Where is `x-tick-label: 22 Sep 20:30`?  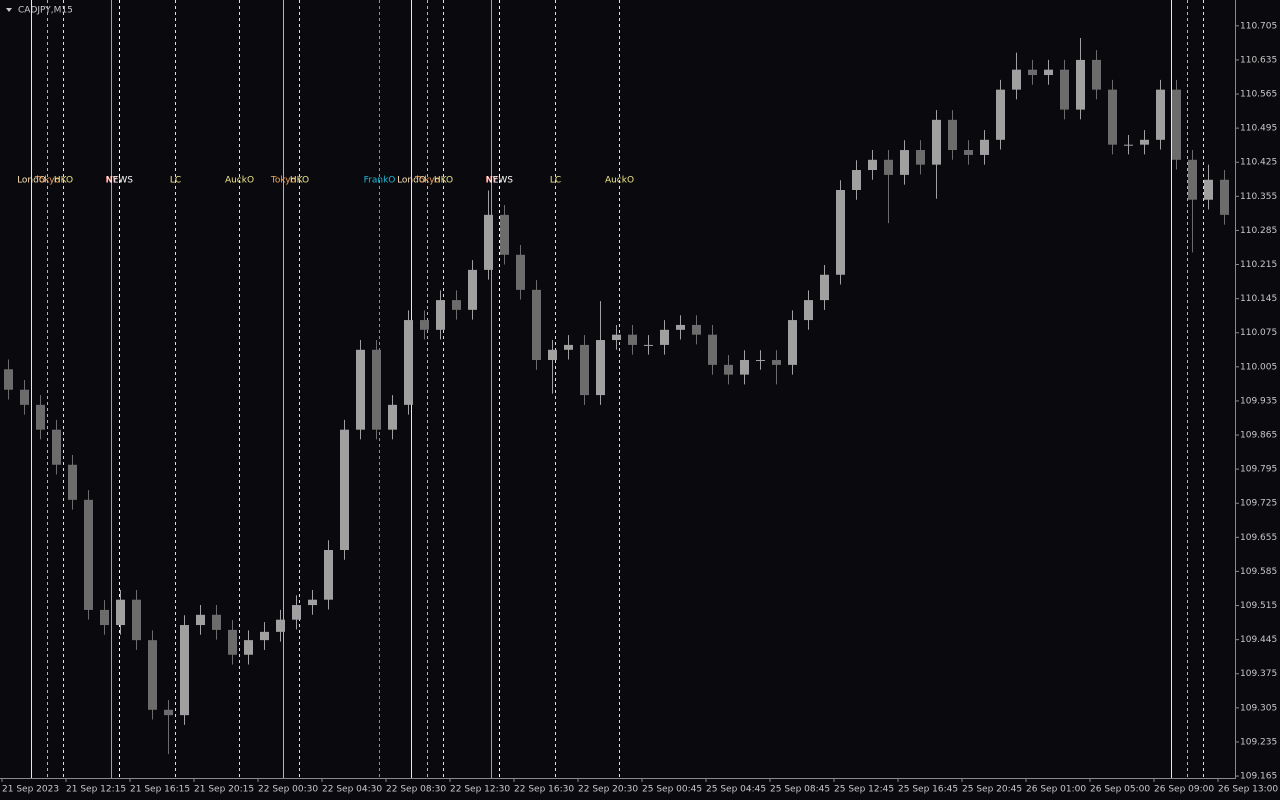
x-tick-label: 22 Sep 20:30 is located at coordinates (608, 790).